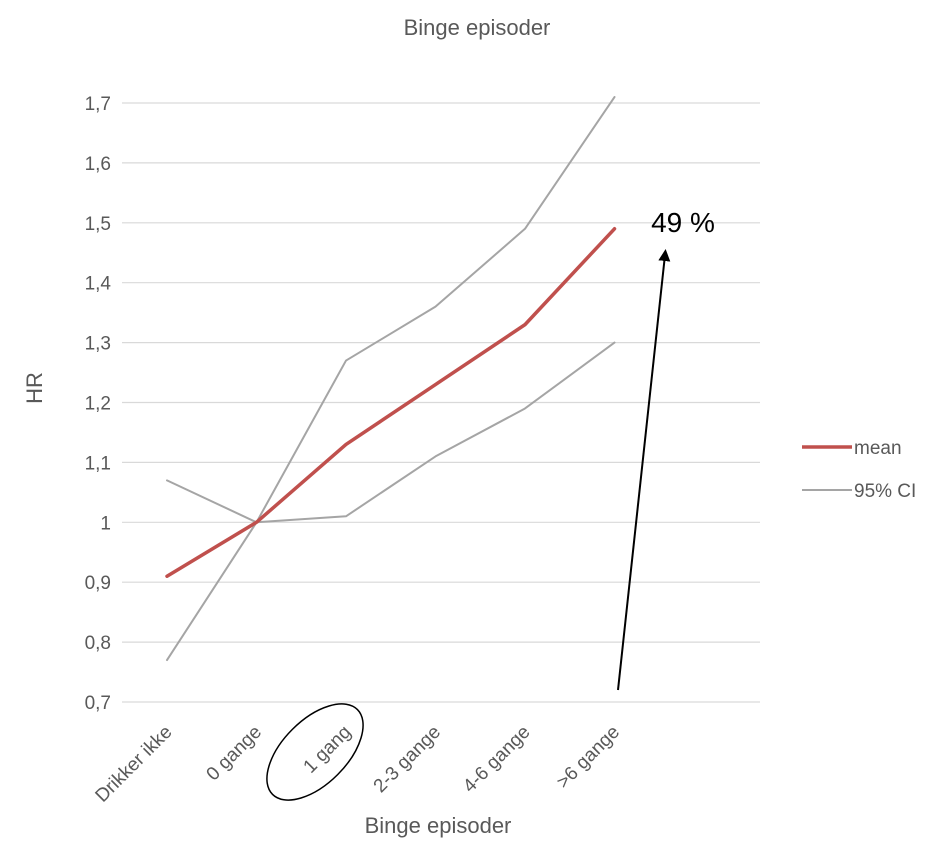  I want to click on y-tick-label: 1,2, so click(98, 404).